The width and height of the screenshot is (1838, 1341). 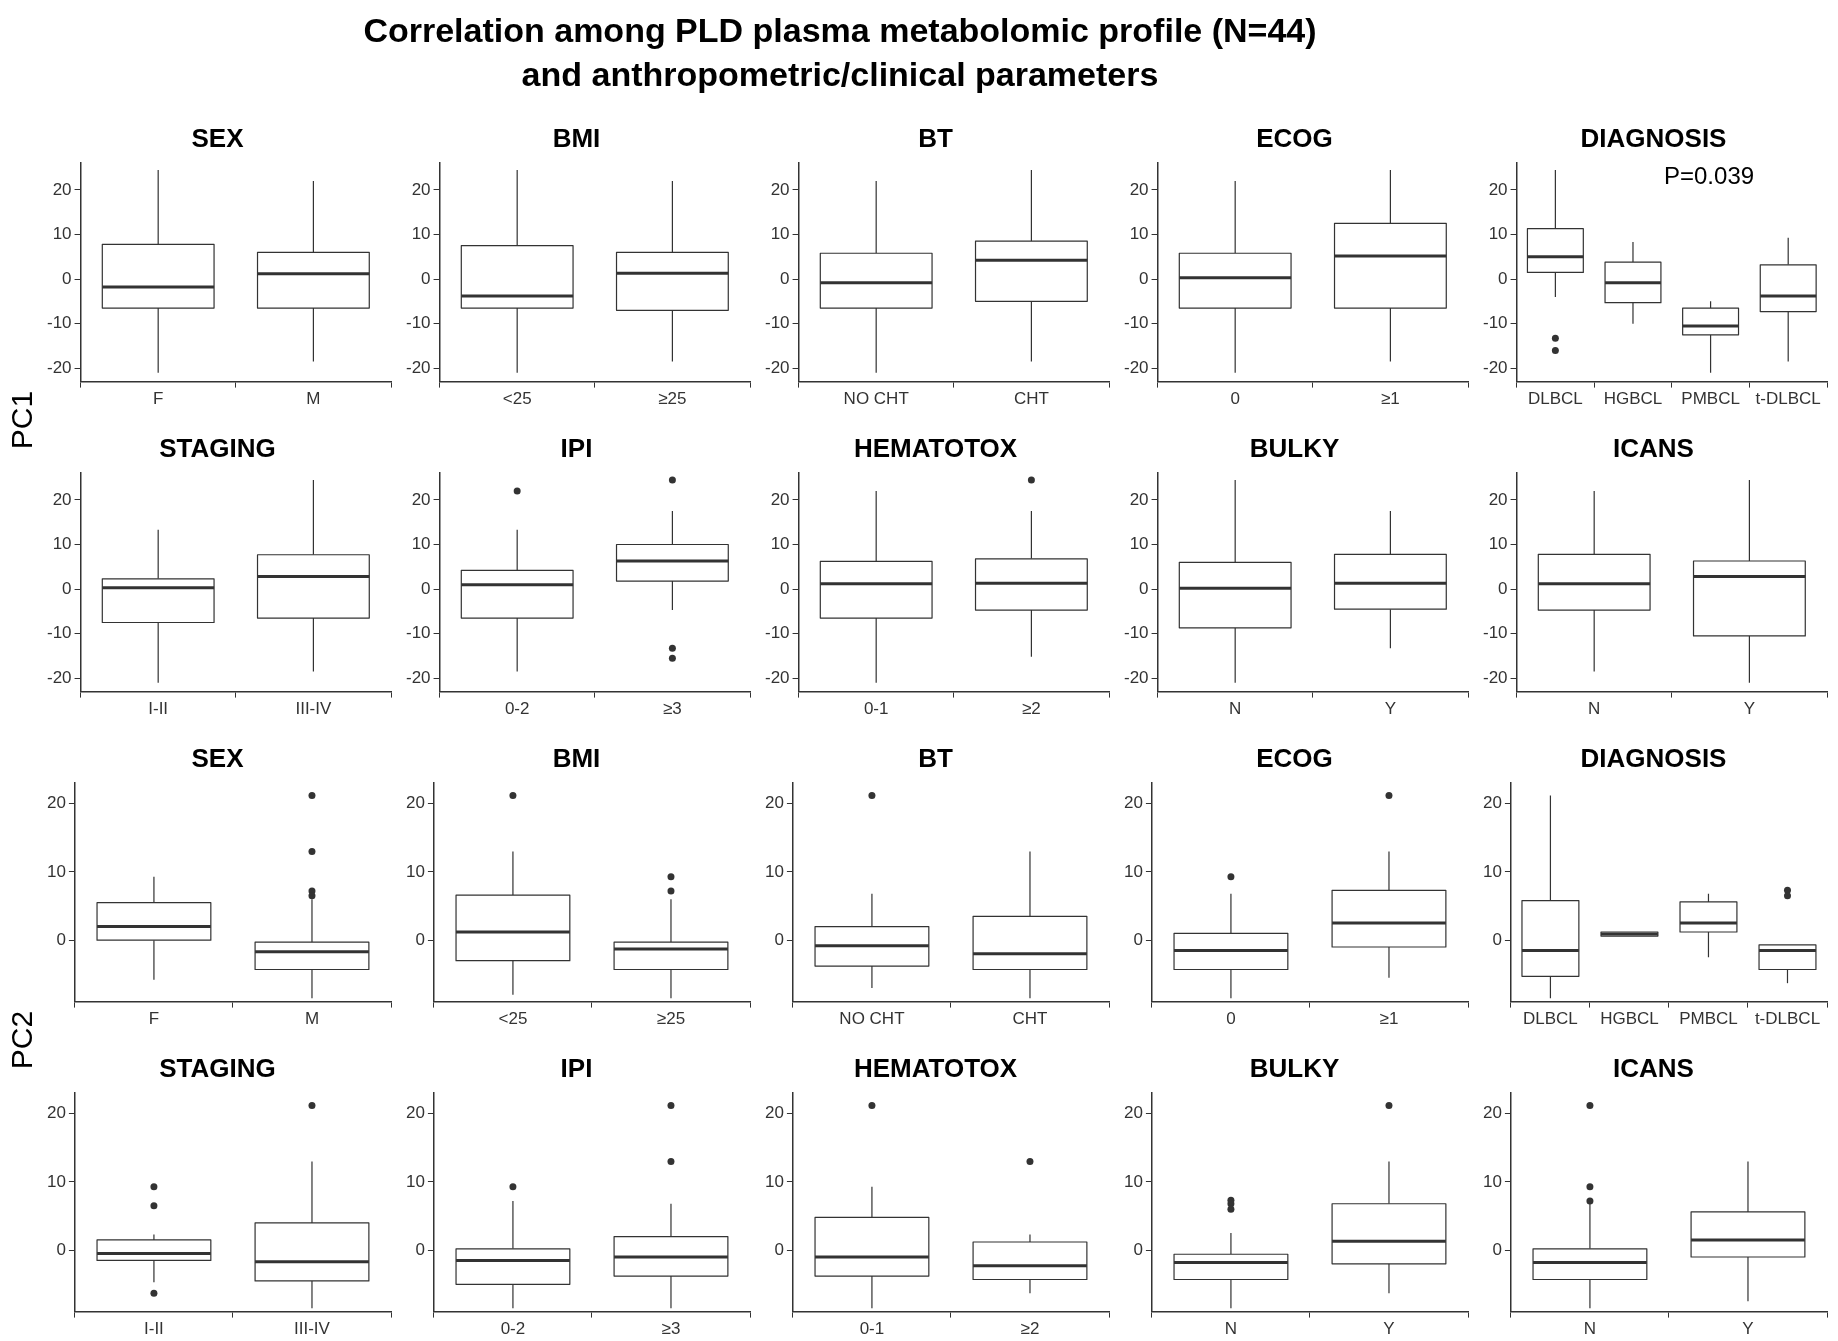 I want to click on x-tick-label: t-DLBCL, so click(x=1788, y=399).